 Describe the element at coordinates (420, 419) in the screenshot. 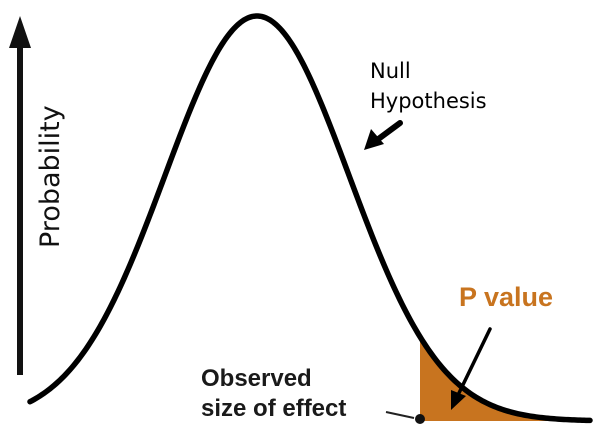

I see `observed-effect-marker` at that location.